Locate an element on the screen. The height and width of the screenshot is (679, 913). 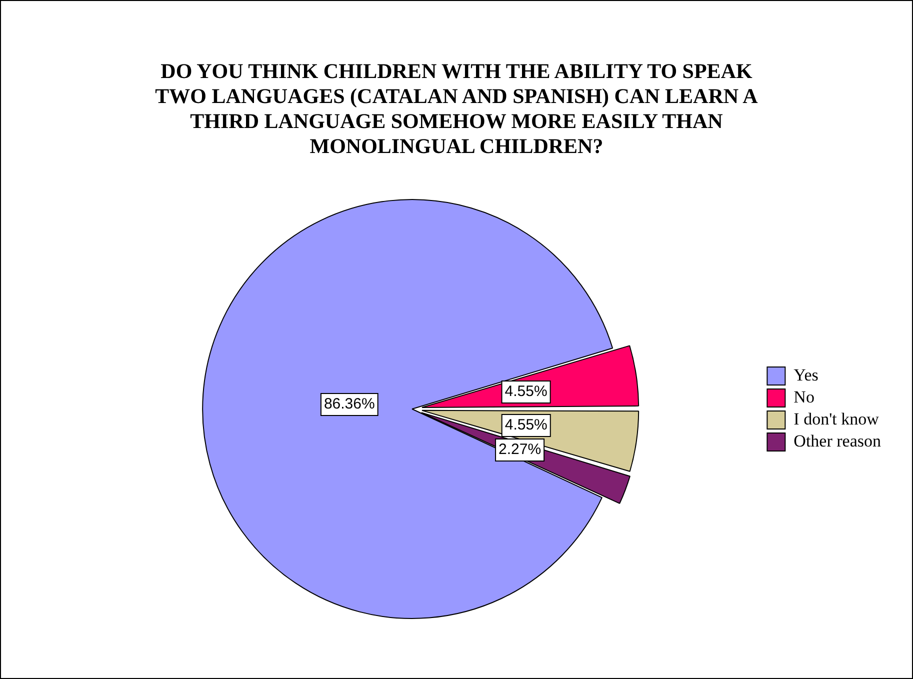
data-label: 2.27% is located at coordinates (520, 449).